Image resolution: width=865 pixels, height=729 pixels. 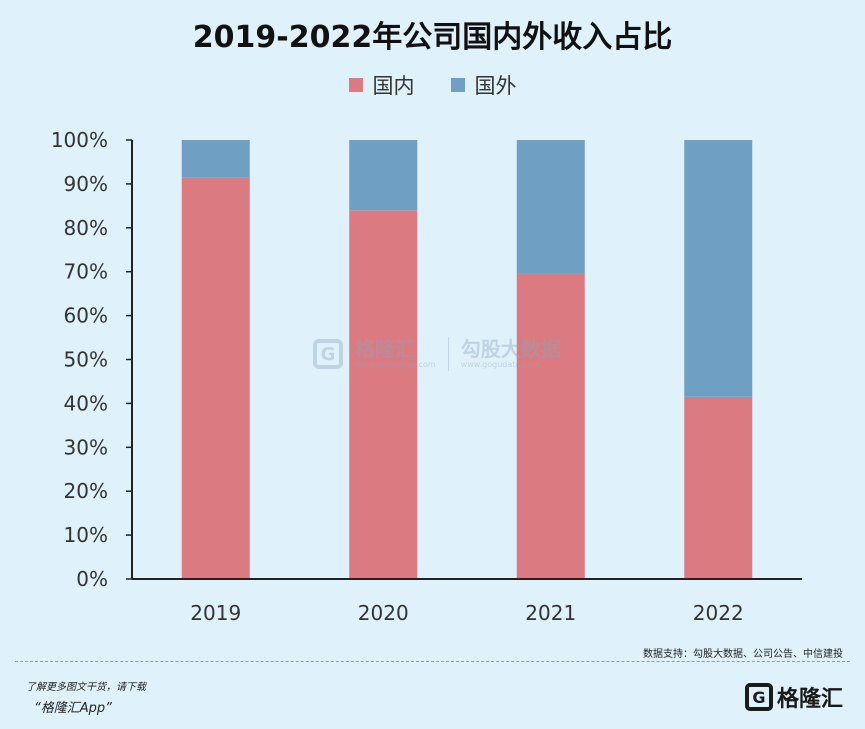 What do you see at coordinates (550, 426) in the screenshot?
I see `bar-domestic-2021` at bounding box center [550, 426].